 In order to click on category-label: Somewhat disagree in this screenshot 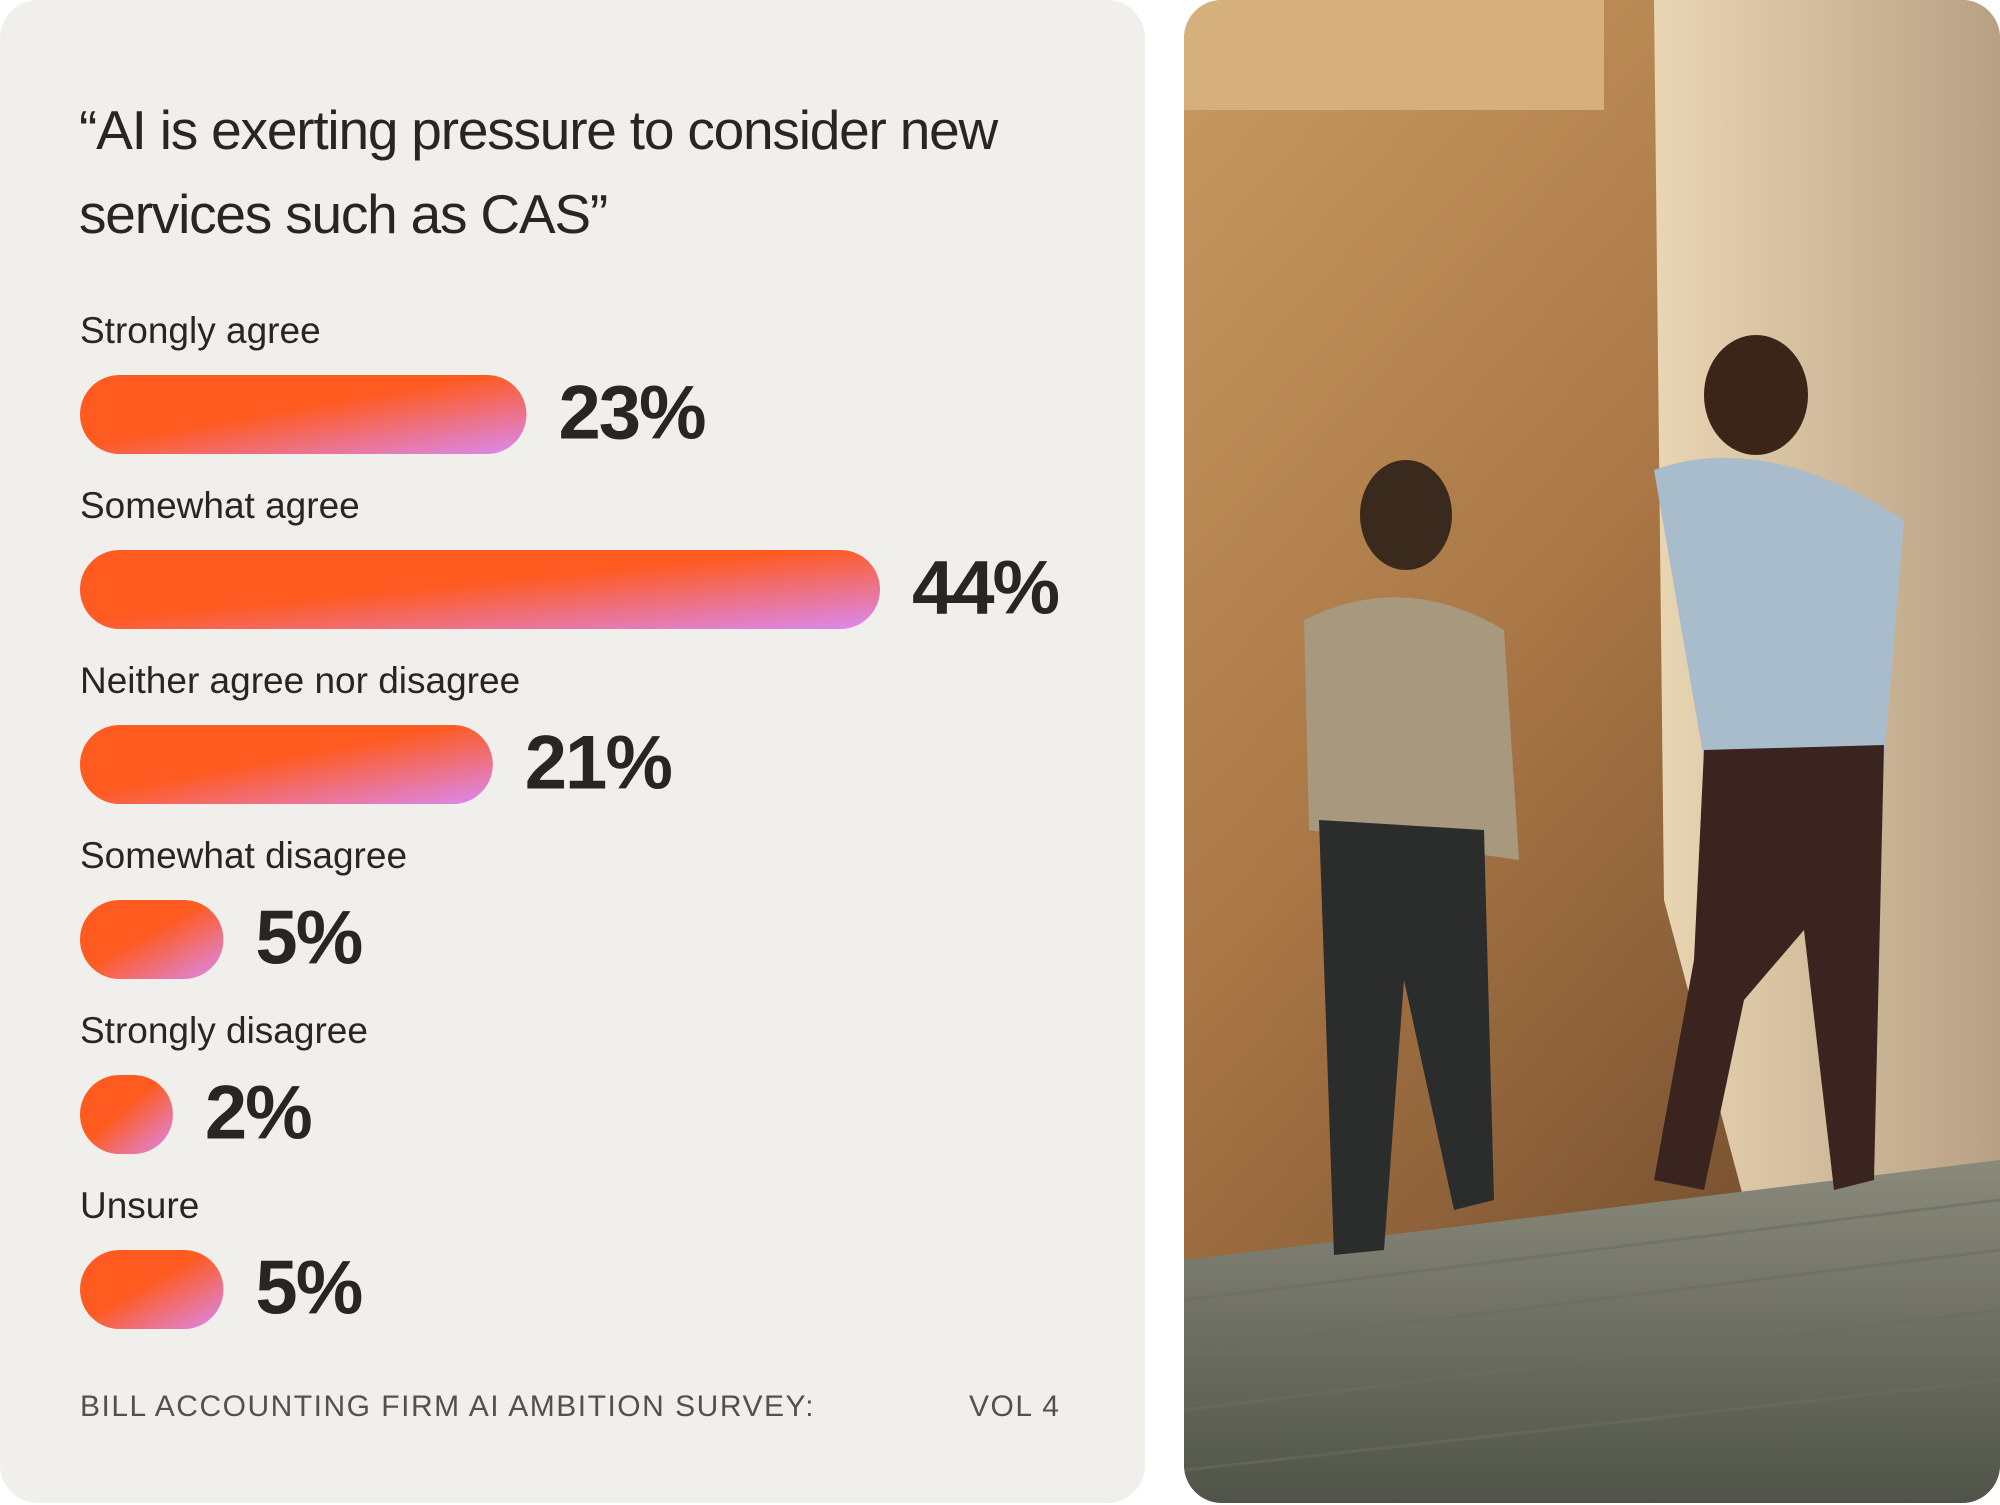, I will do `click(243, 855)`.